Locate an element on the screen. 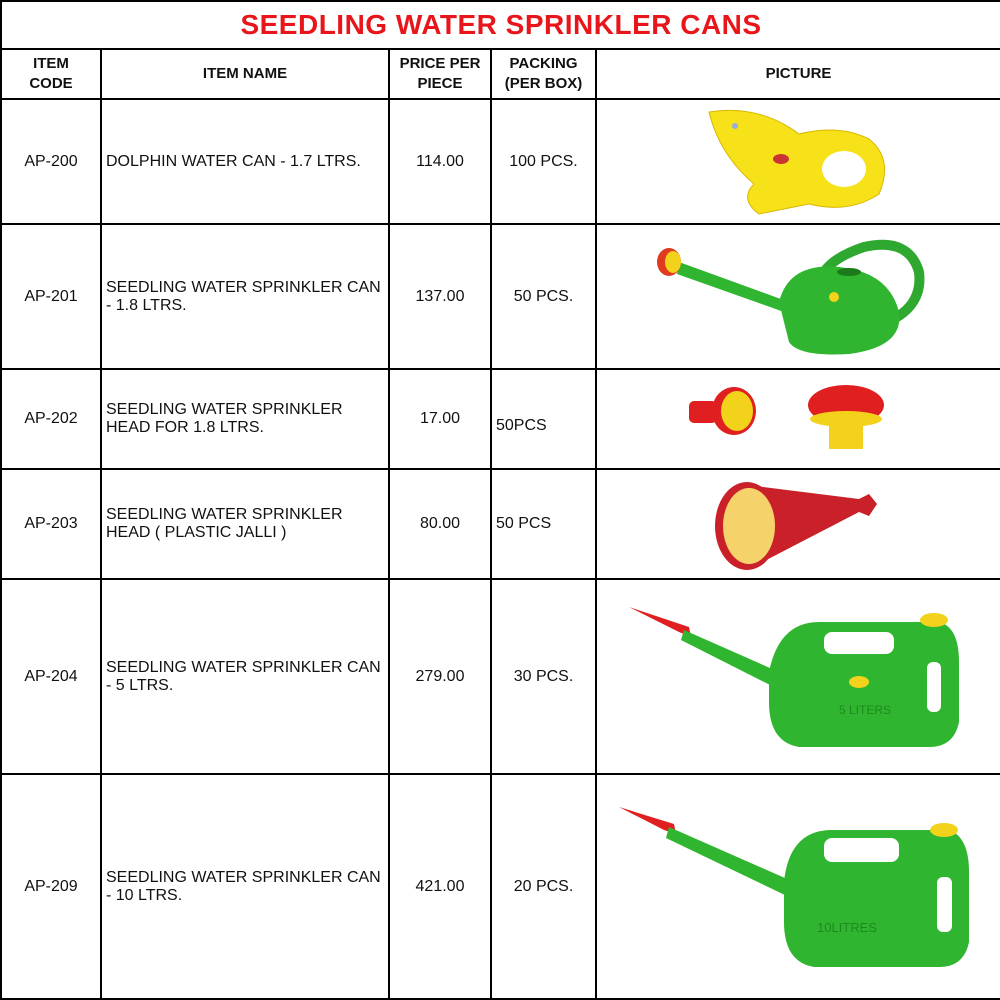 This screenshot has width=1000, height=1000. item-picture: 10LITRES is located at coordinates (797, 886).